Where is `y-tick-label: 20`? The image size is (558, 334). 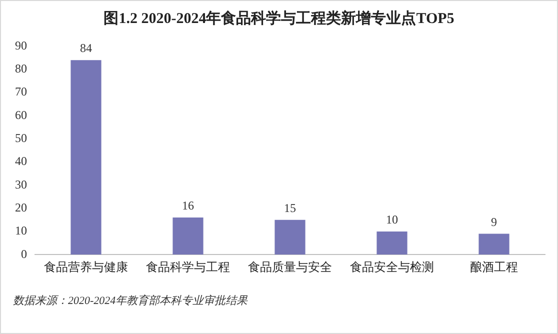 y-tick-label: 20 is located at coordinates (21, 207).